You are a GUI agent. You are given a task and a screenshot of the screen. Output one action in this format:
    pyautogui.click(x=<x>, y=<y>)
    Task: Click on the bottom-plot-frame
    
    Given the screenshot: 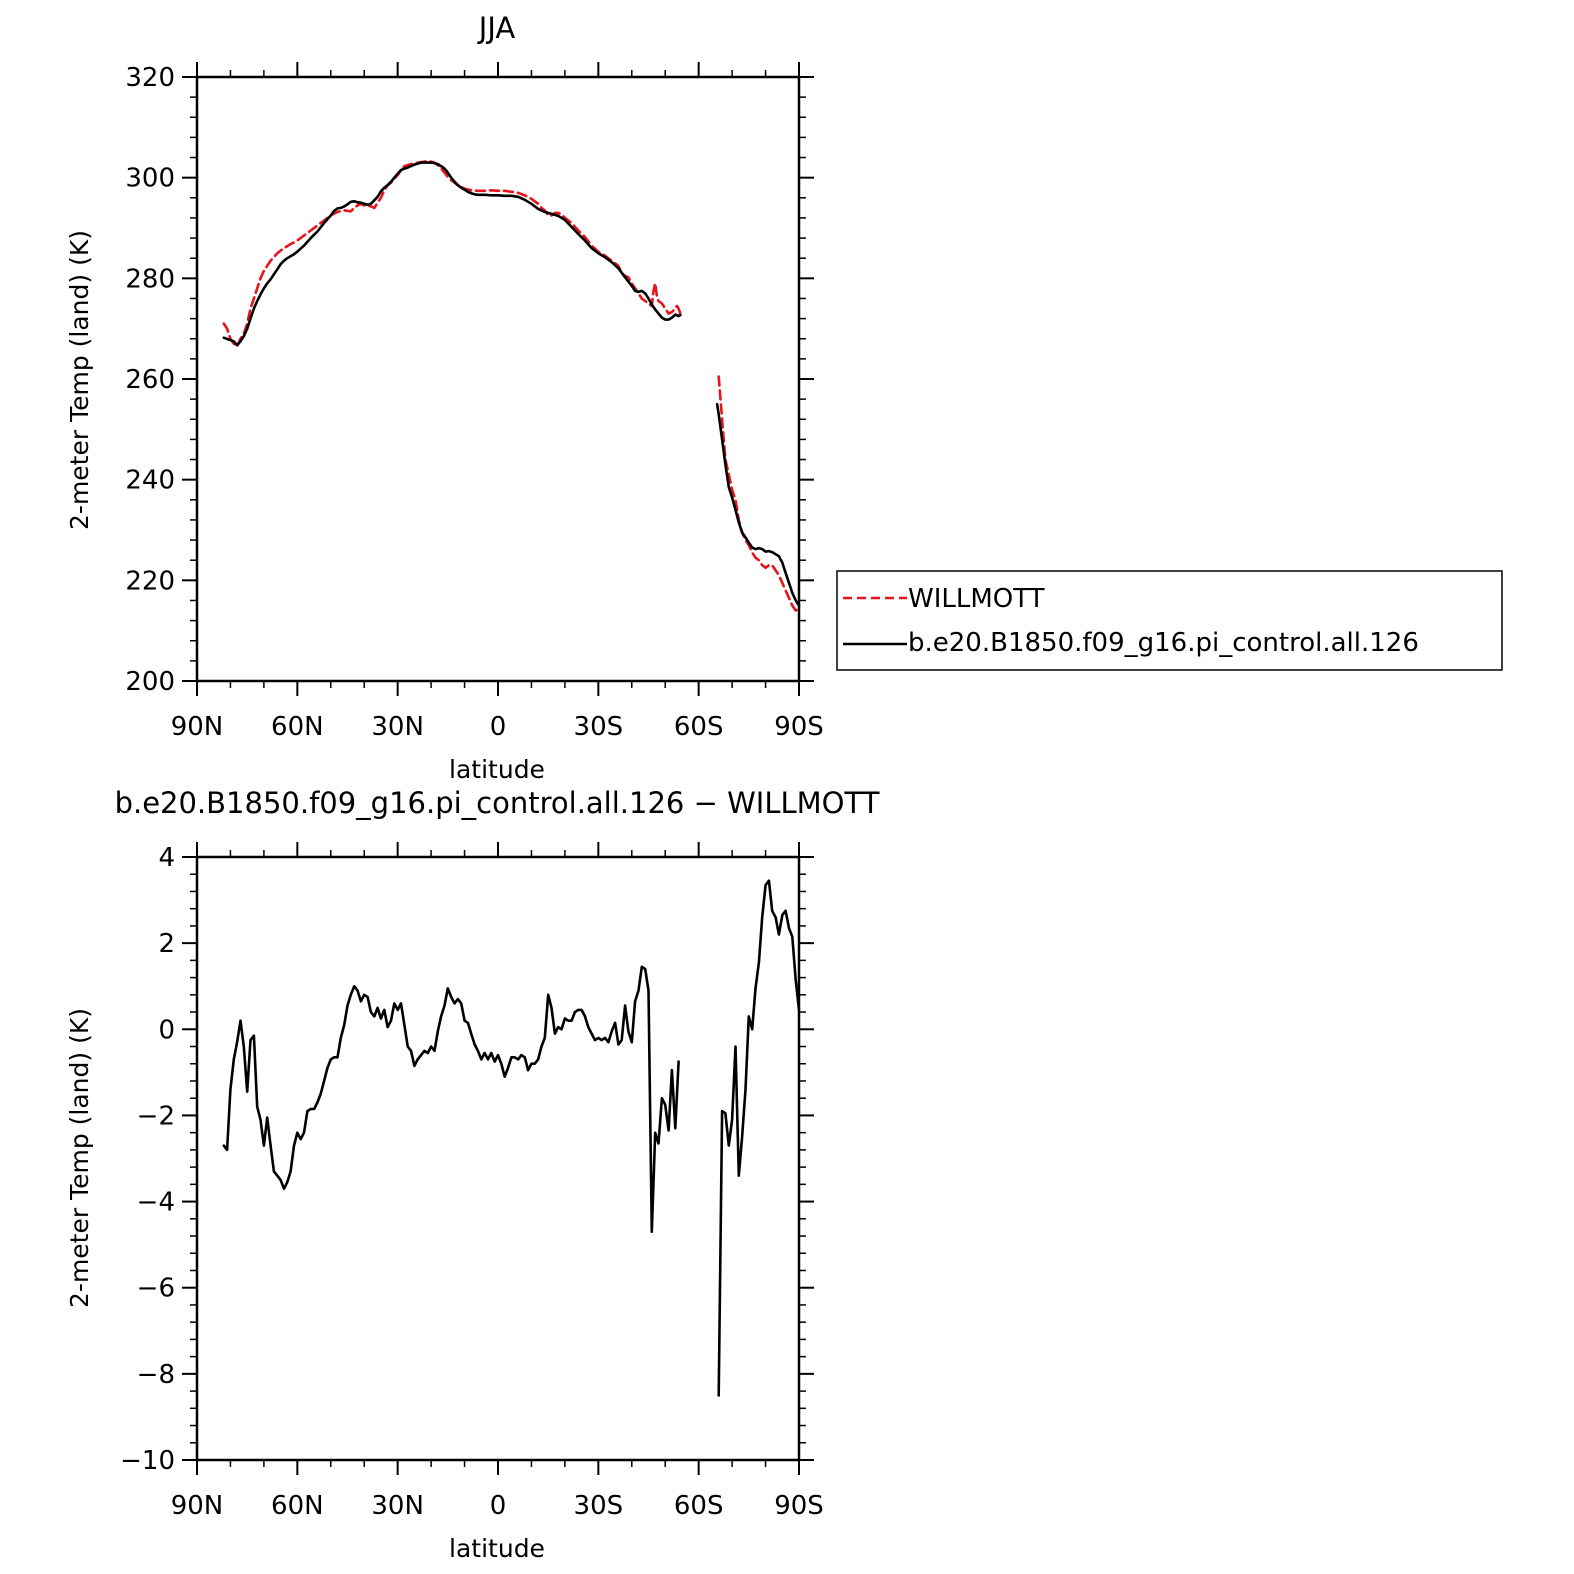 What is the action you would take?
    pyautogui.click(x=498, y=1158)
    